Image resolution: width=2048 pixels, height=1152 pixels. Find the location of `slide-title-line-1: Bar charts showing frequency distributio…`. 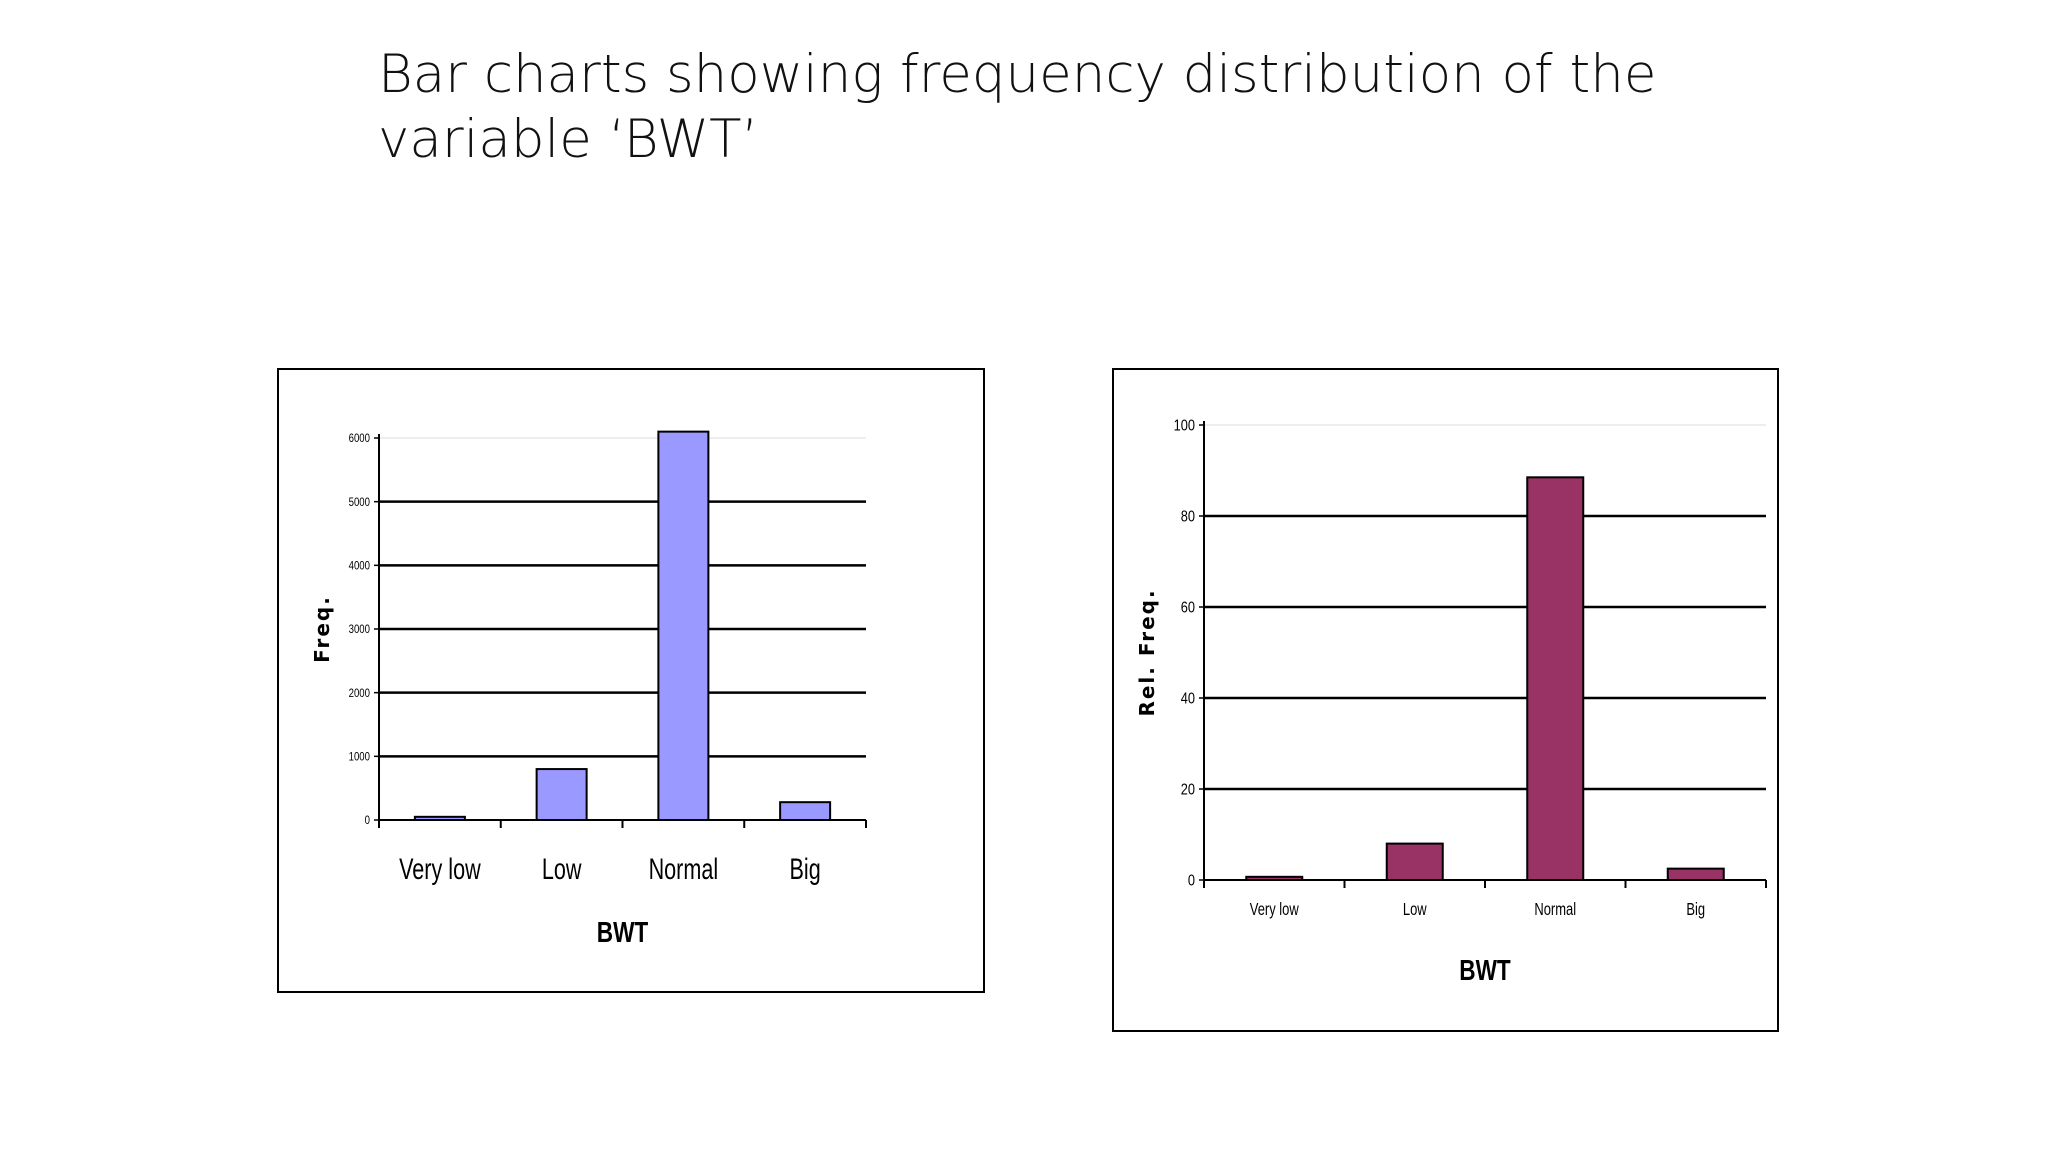

slide-title-line-1: Bar charts showing frequency distributio… is located at coordinates (1017, 74).